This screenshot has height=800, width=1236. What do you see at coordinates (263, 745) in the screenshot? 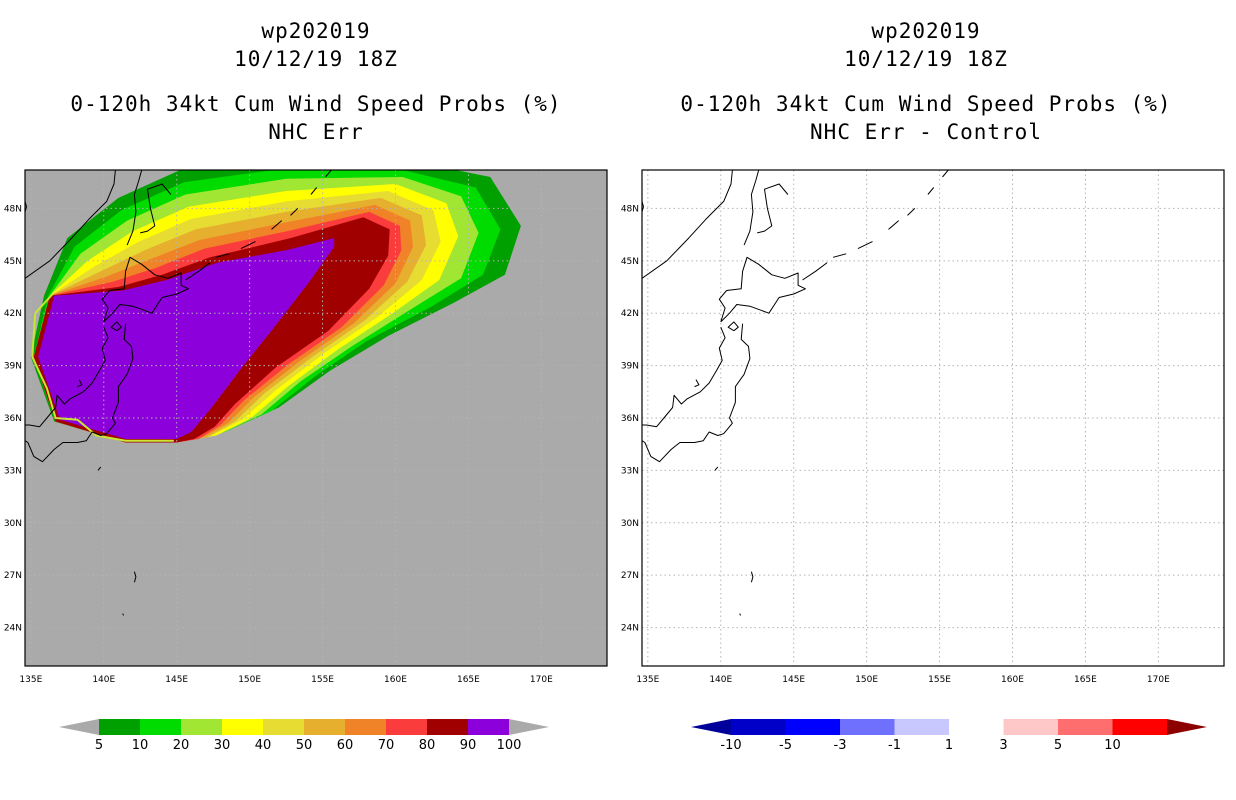
I see `colorbar-label: 40` at bounding box center [263, 745].